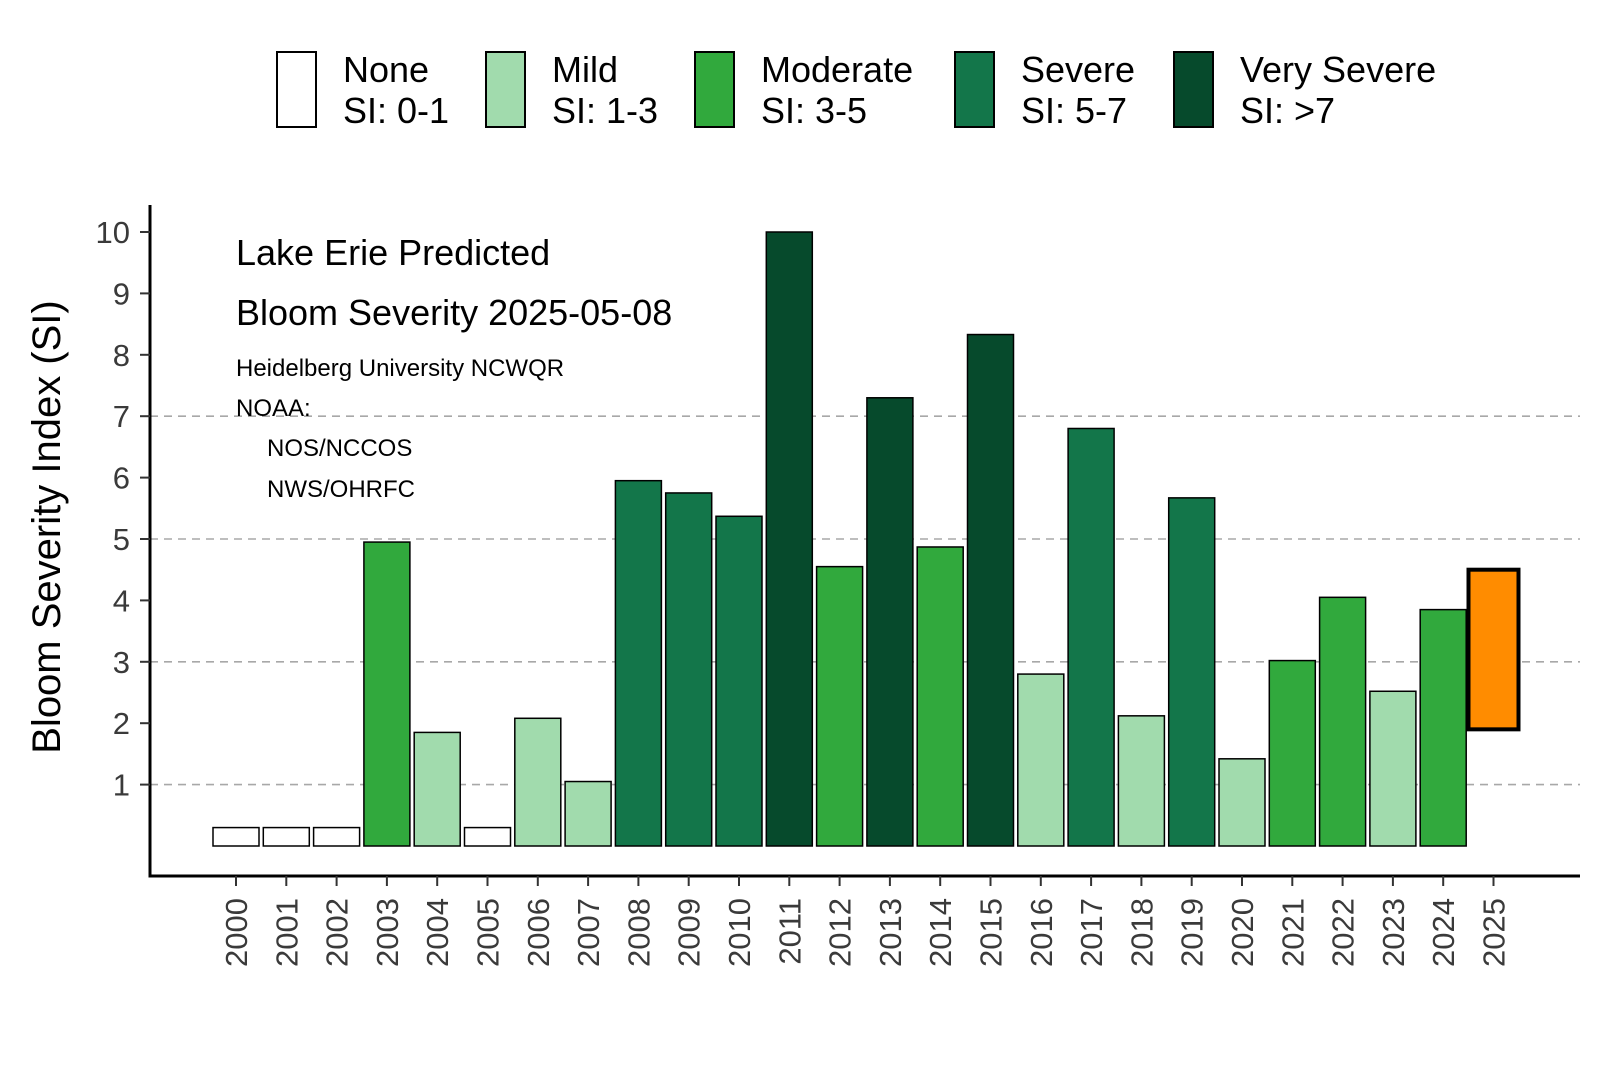  Describe the element at coordinates (386, 69) in the screenshot. I see `legend-label-none: None` at that location.